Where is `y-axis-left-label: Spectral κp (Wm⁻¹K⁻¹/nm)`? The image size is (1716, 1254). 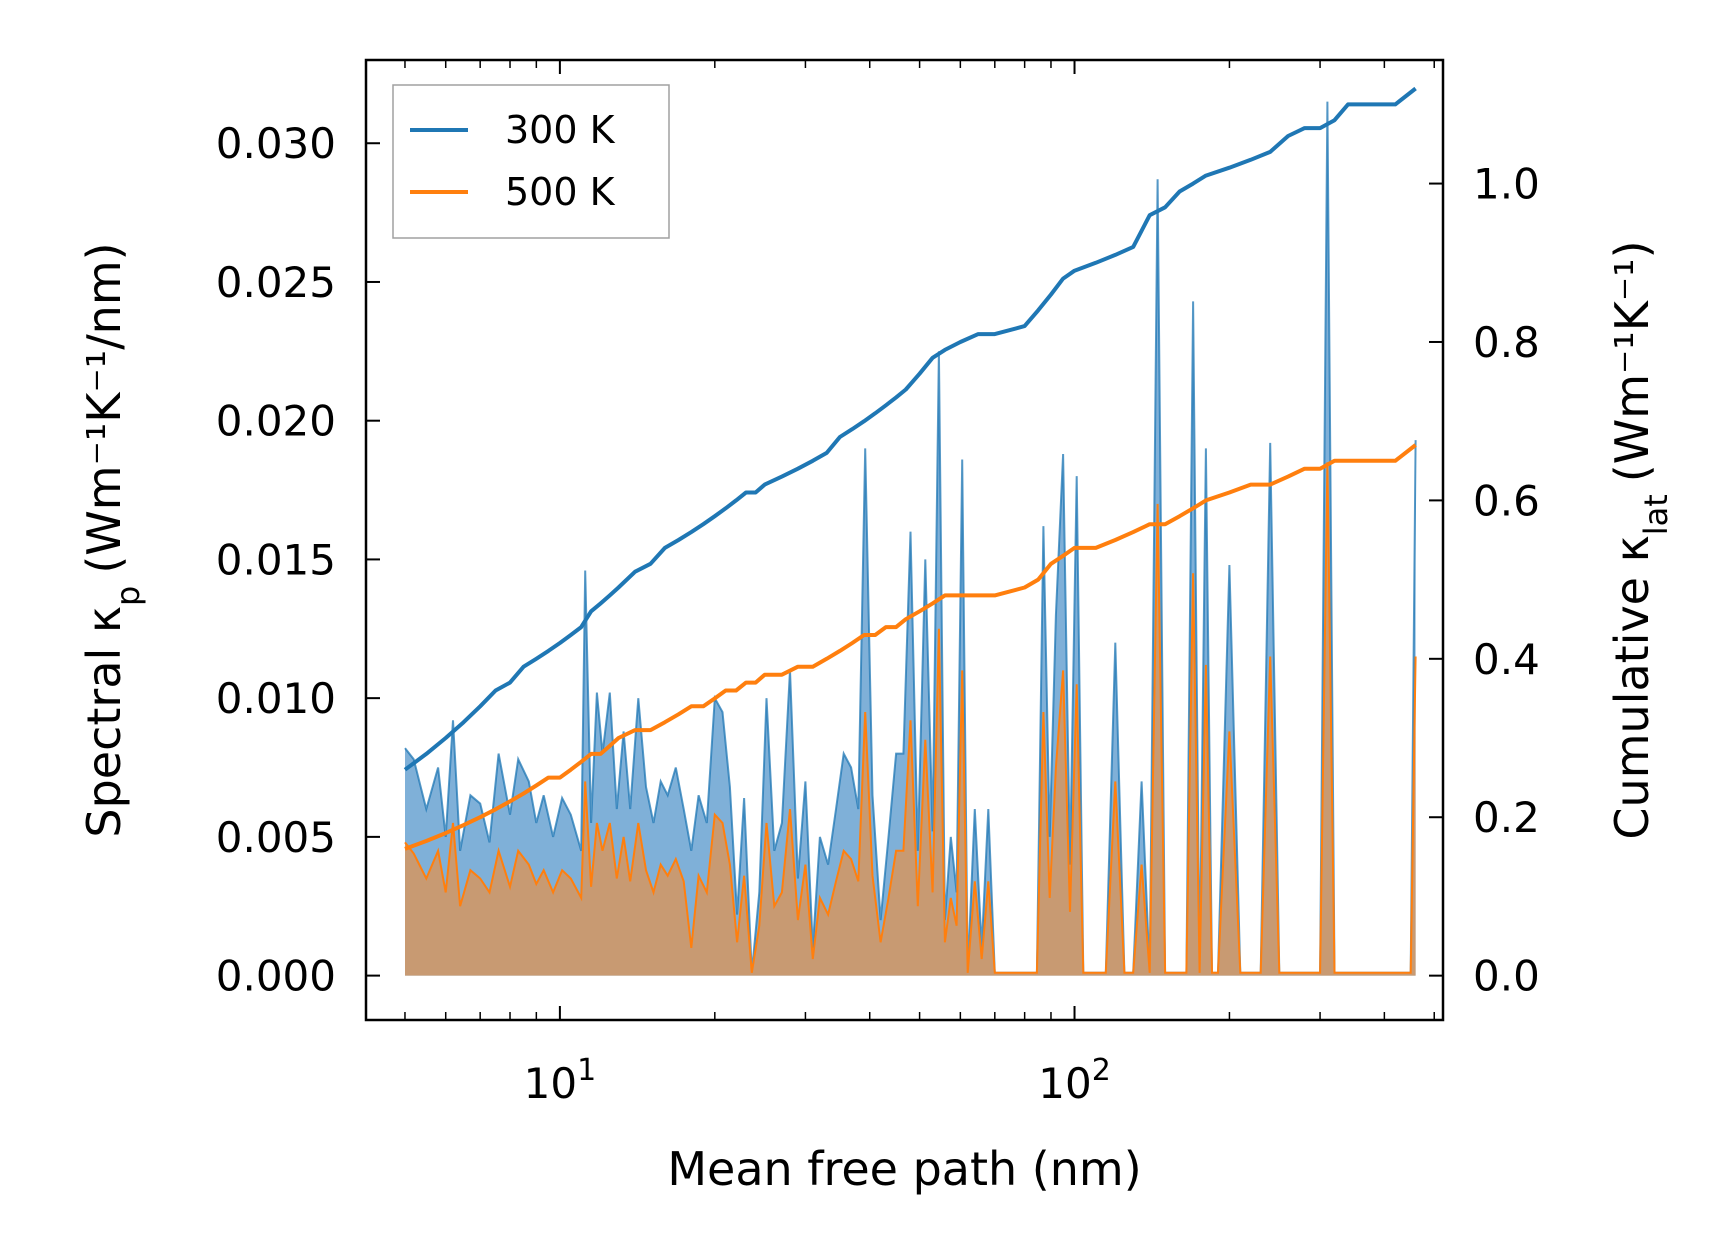
y-axis-left-label: Spectral κp (Wm⁻¹K⁻¹/nm) is located at coordinates (112, 539).